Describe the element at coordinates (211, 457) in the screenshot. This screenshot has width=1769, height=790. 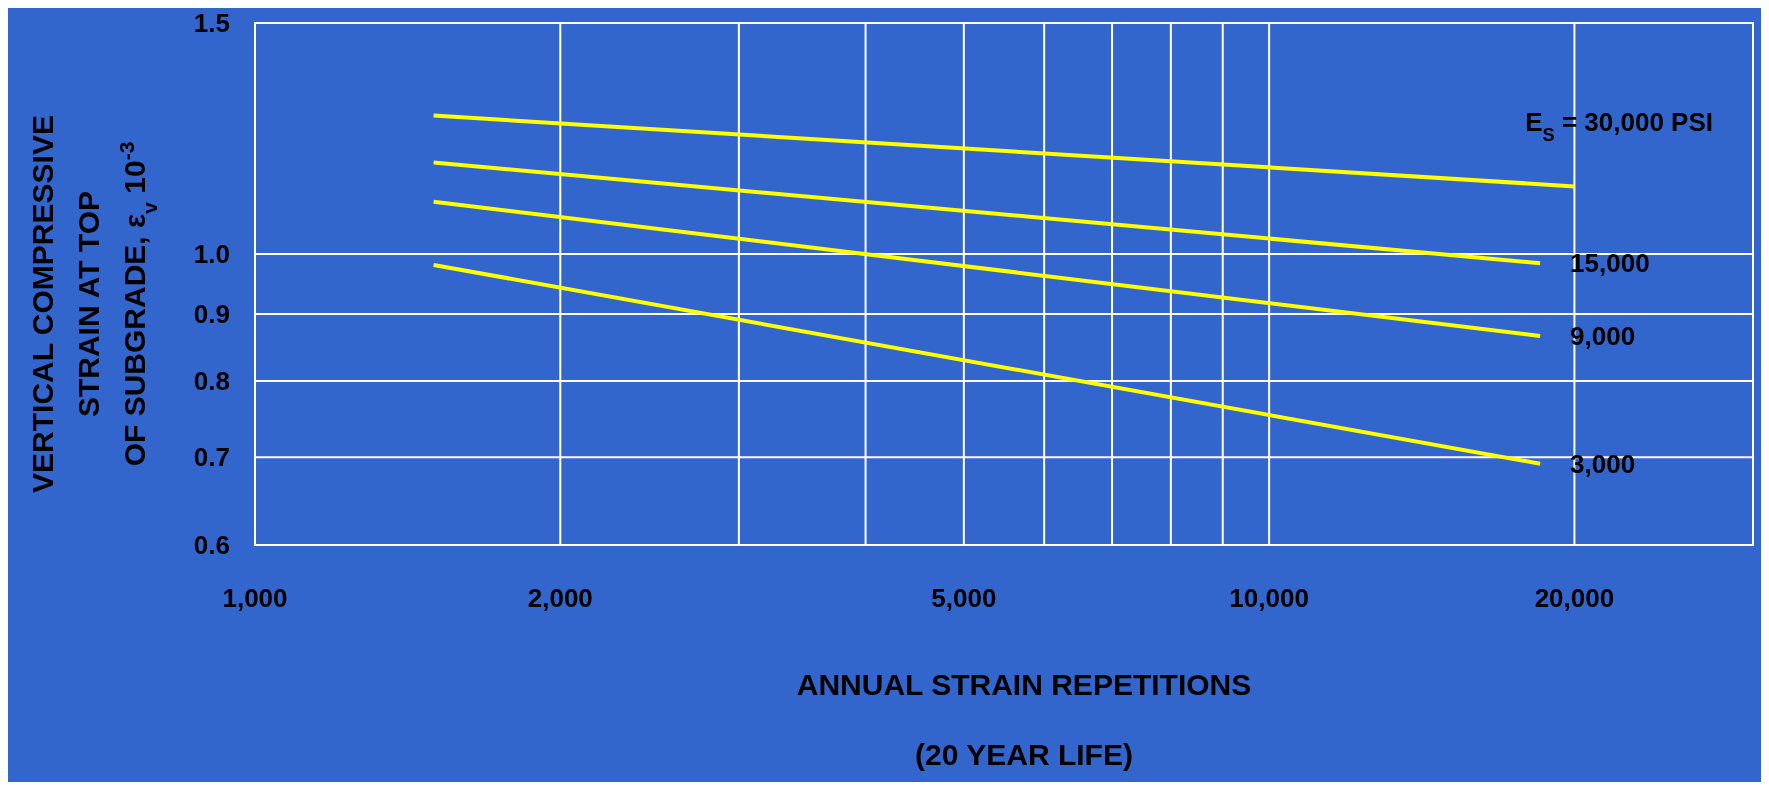
I see `y-tick-label: 0.7` at that location.